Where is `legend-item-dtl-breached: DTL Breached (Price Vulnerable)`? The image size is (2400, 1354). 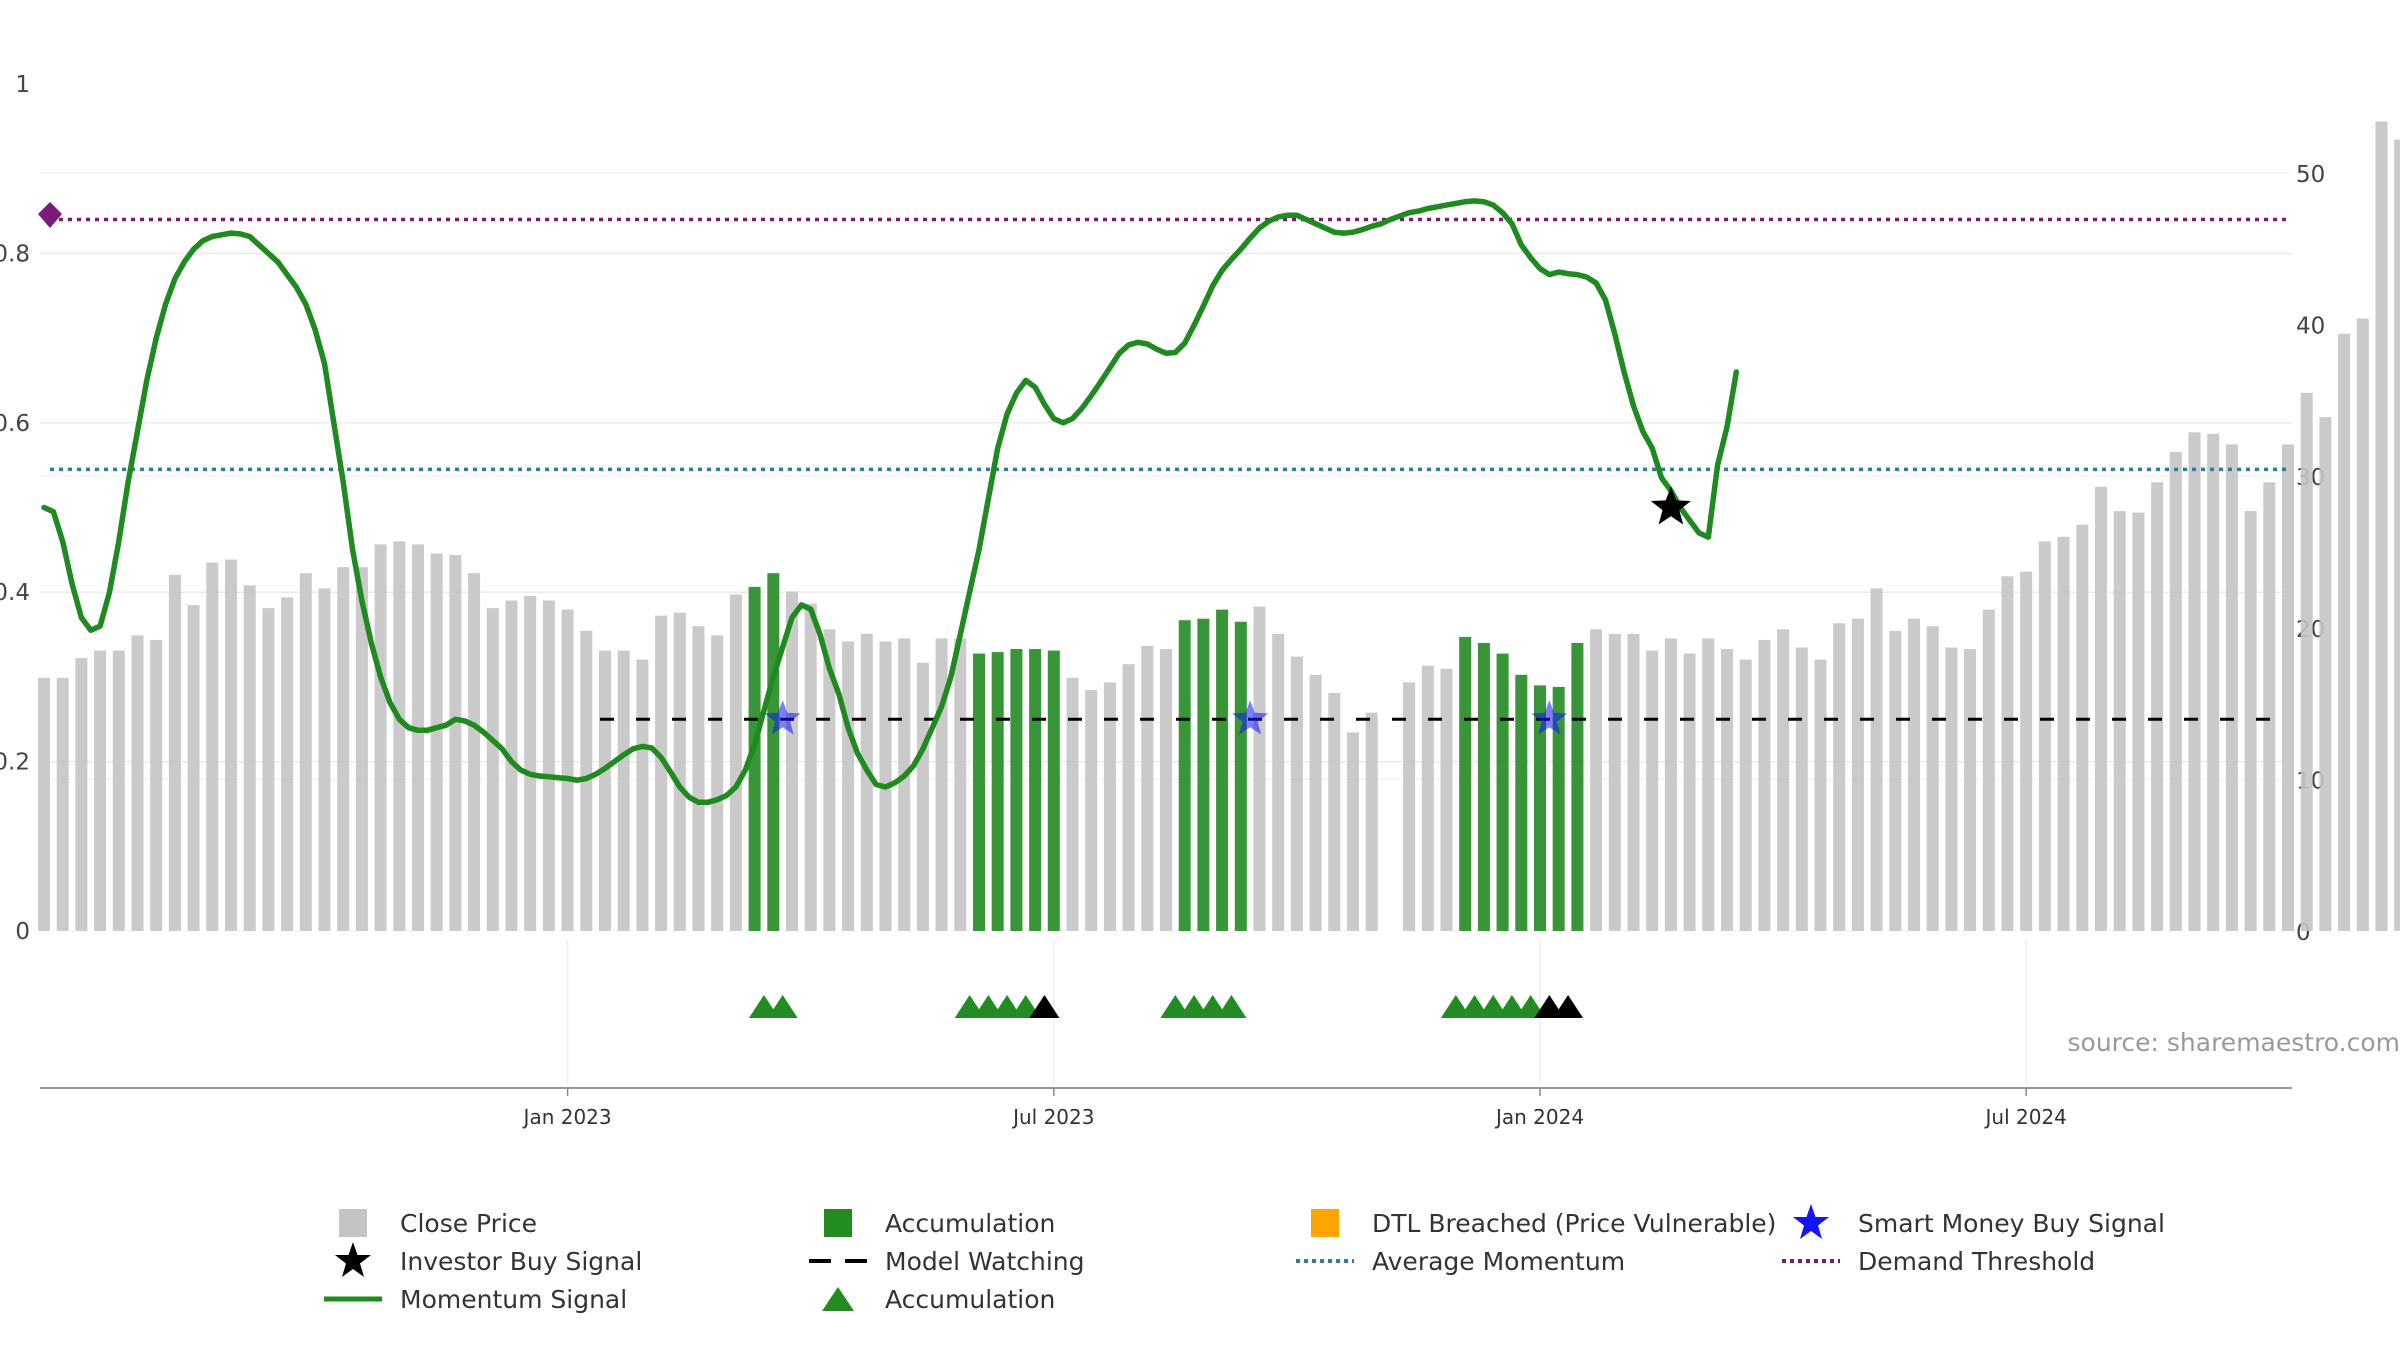
legend-item-dtl-breached: DTL Breached (Price Vulnerable) is located at coordinates (1534, 1223).